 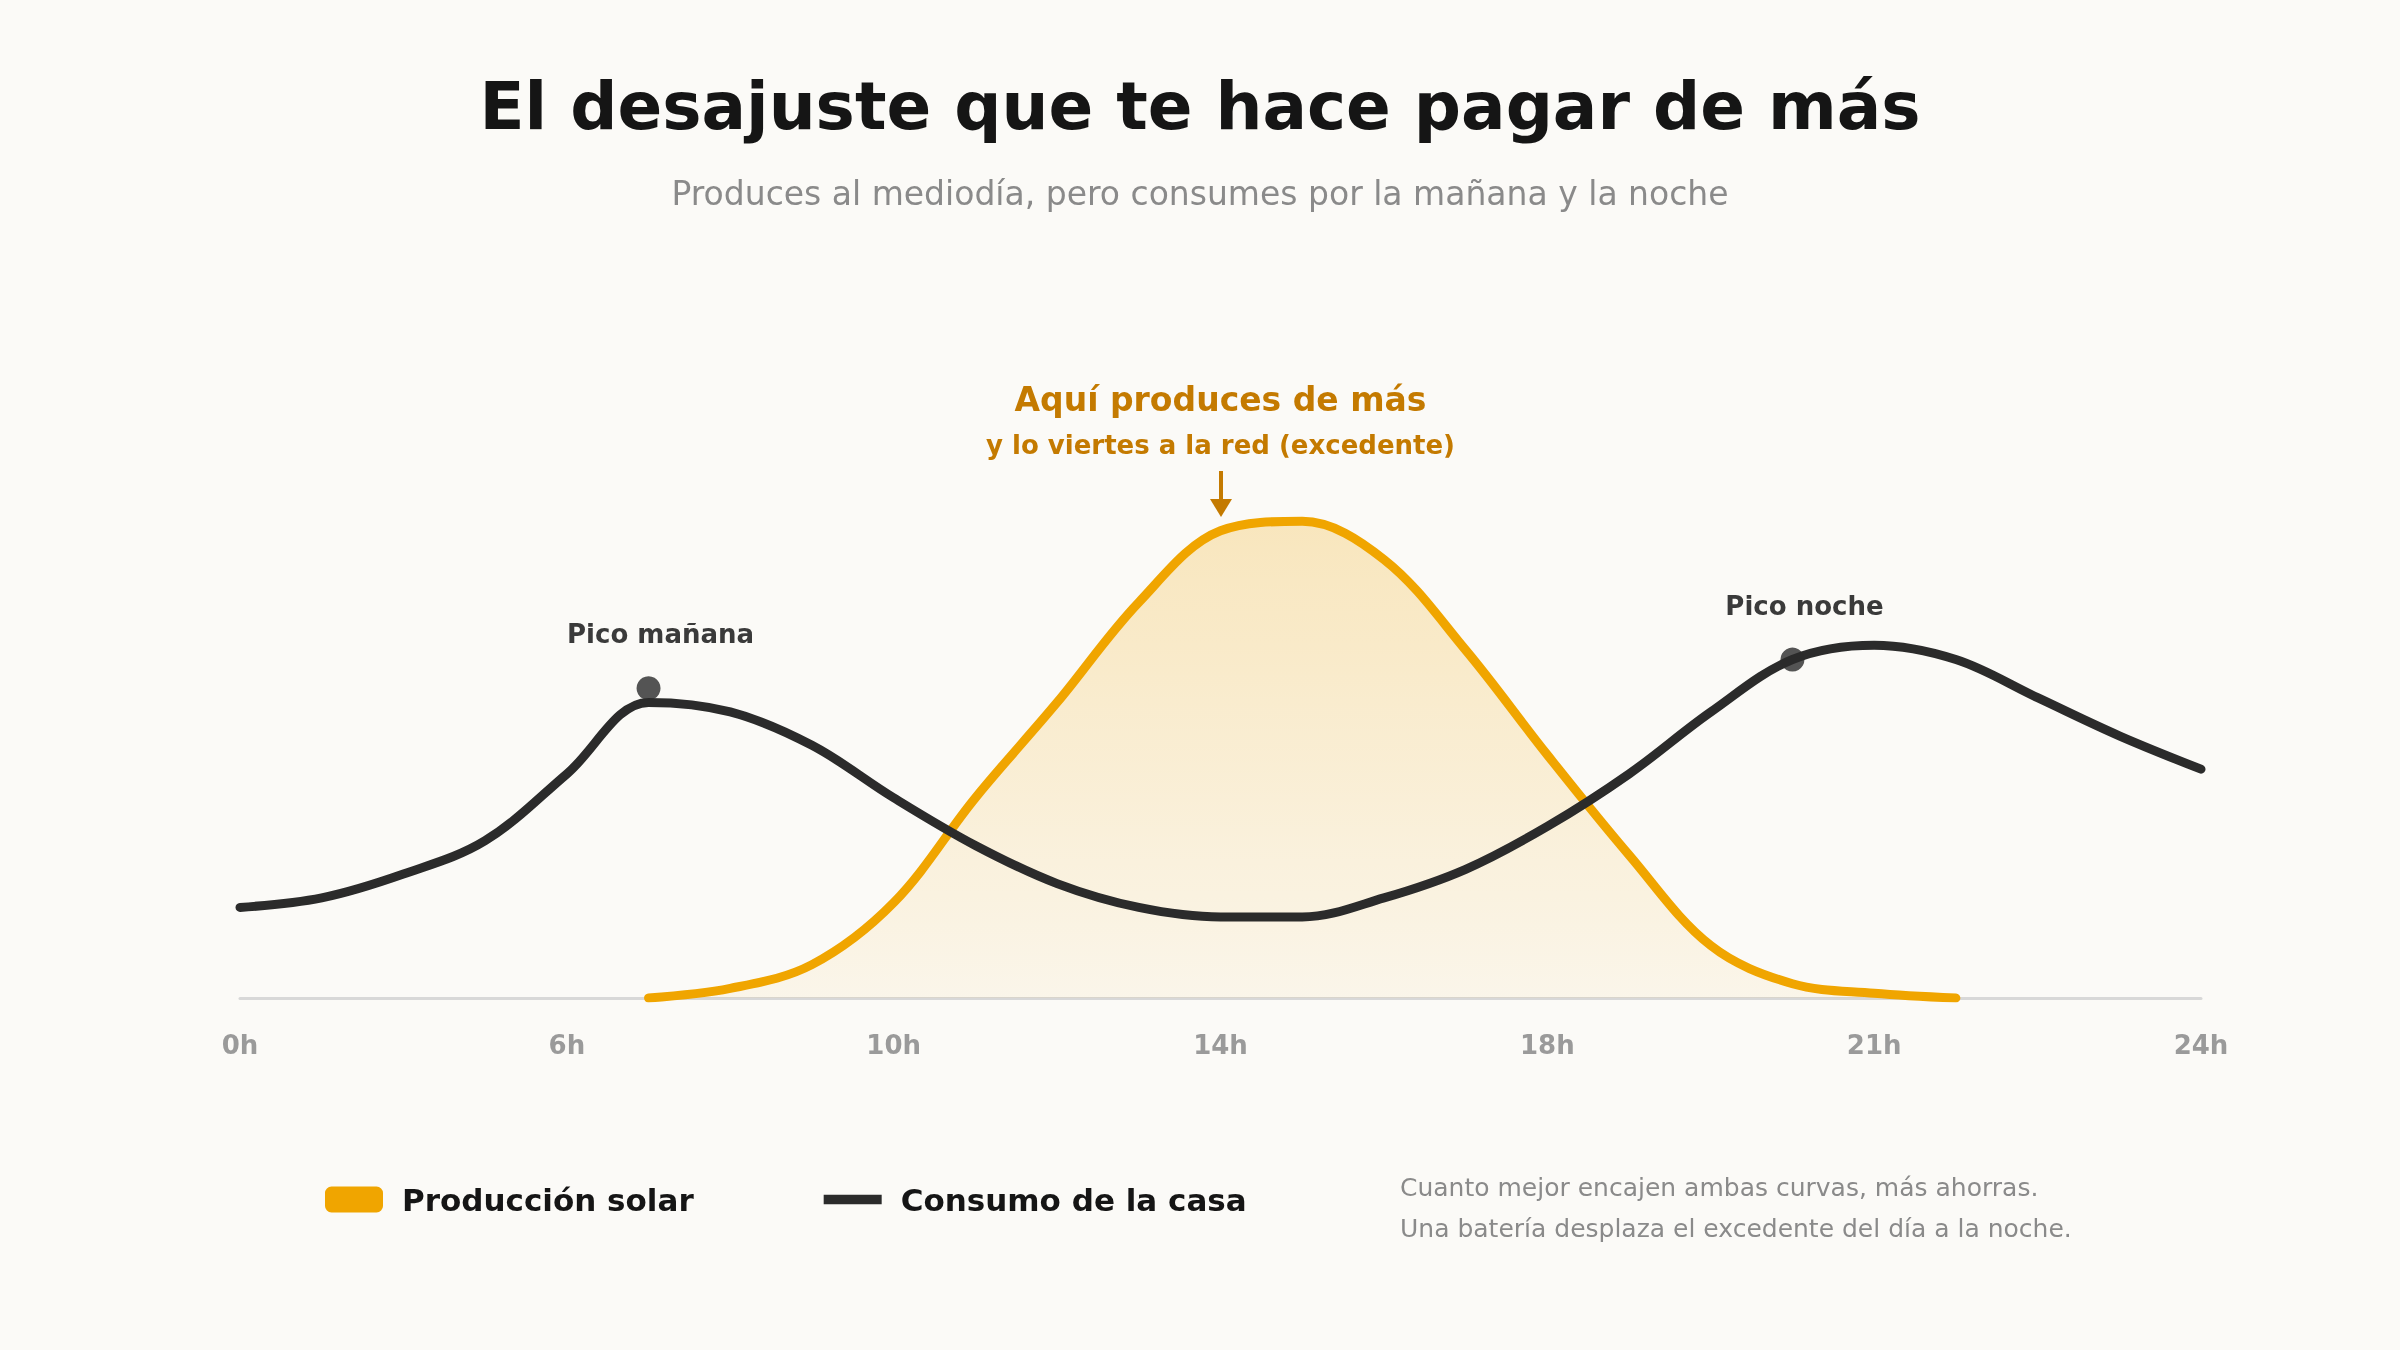 I want to click on text: Una batería desplaza el excedente del día a la noche., so click(x=1736, y=1228).